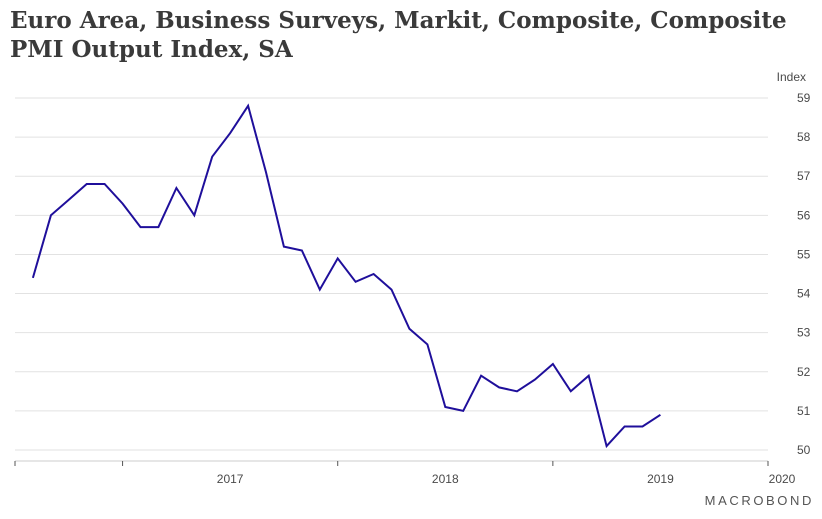 The image size is (822, 519). What do you see at coordinates (230, 479) in the screenshot?
I see `x-tick-label: 2017` at bounding box center [230, 479].